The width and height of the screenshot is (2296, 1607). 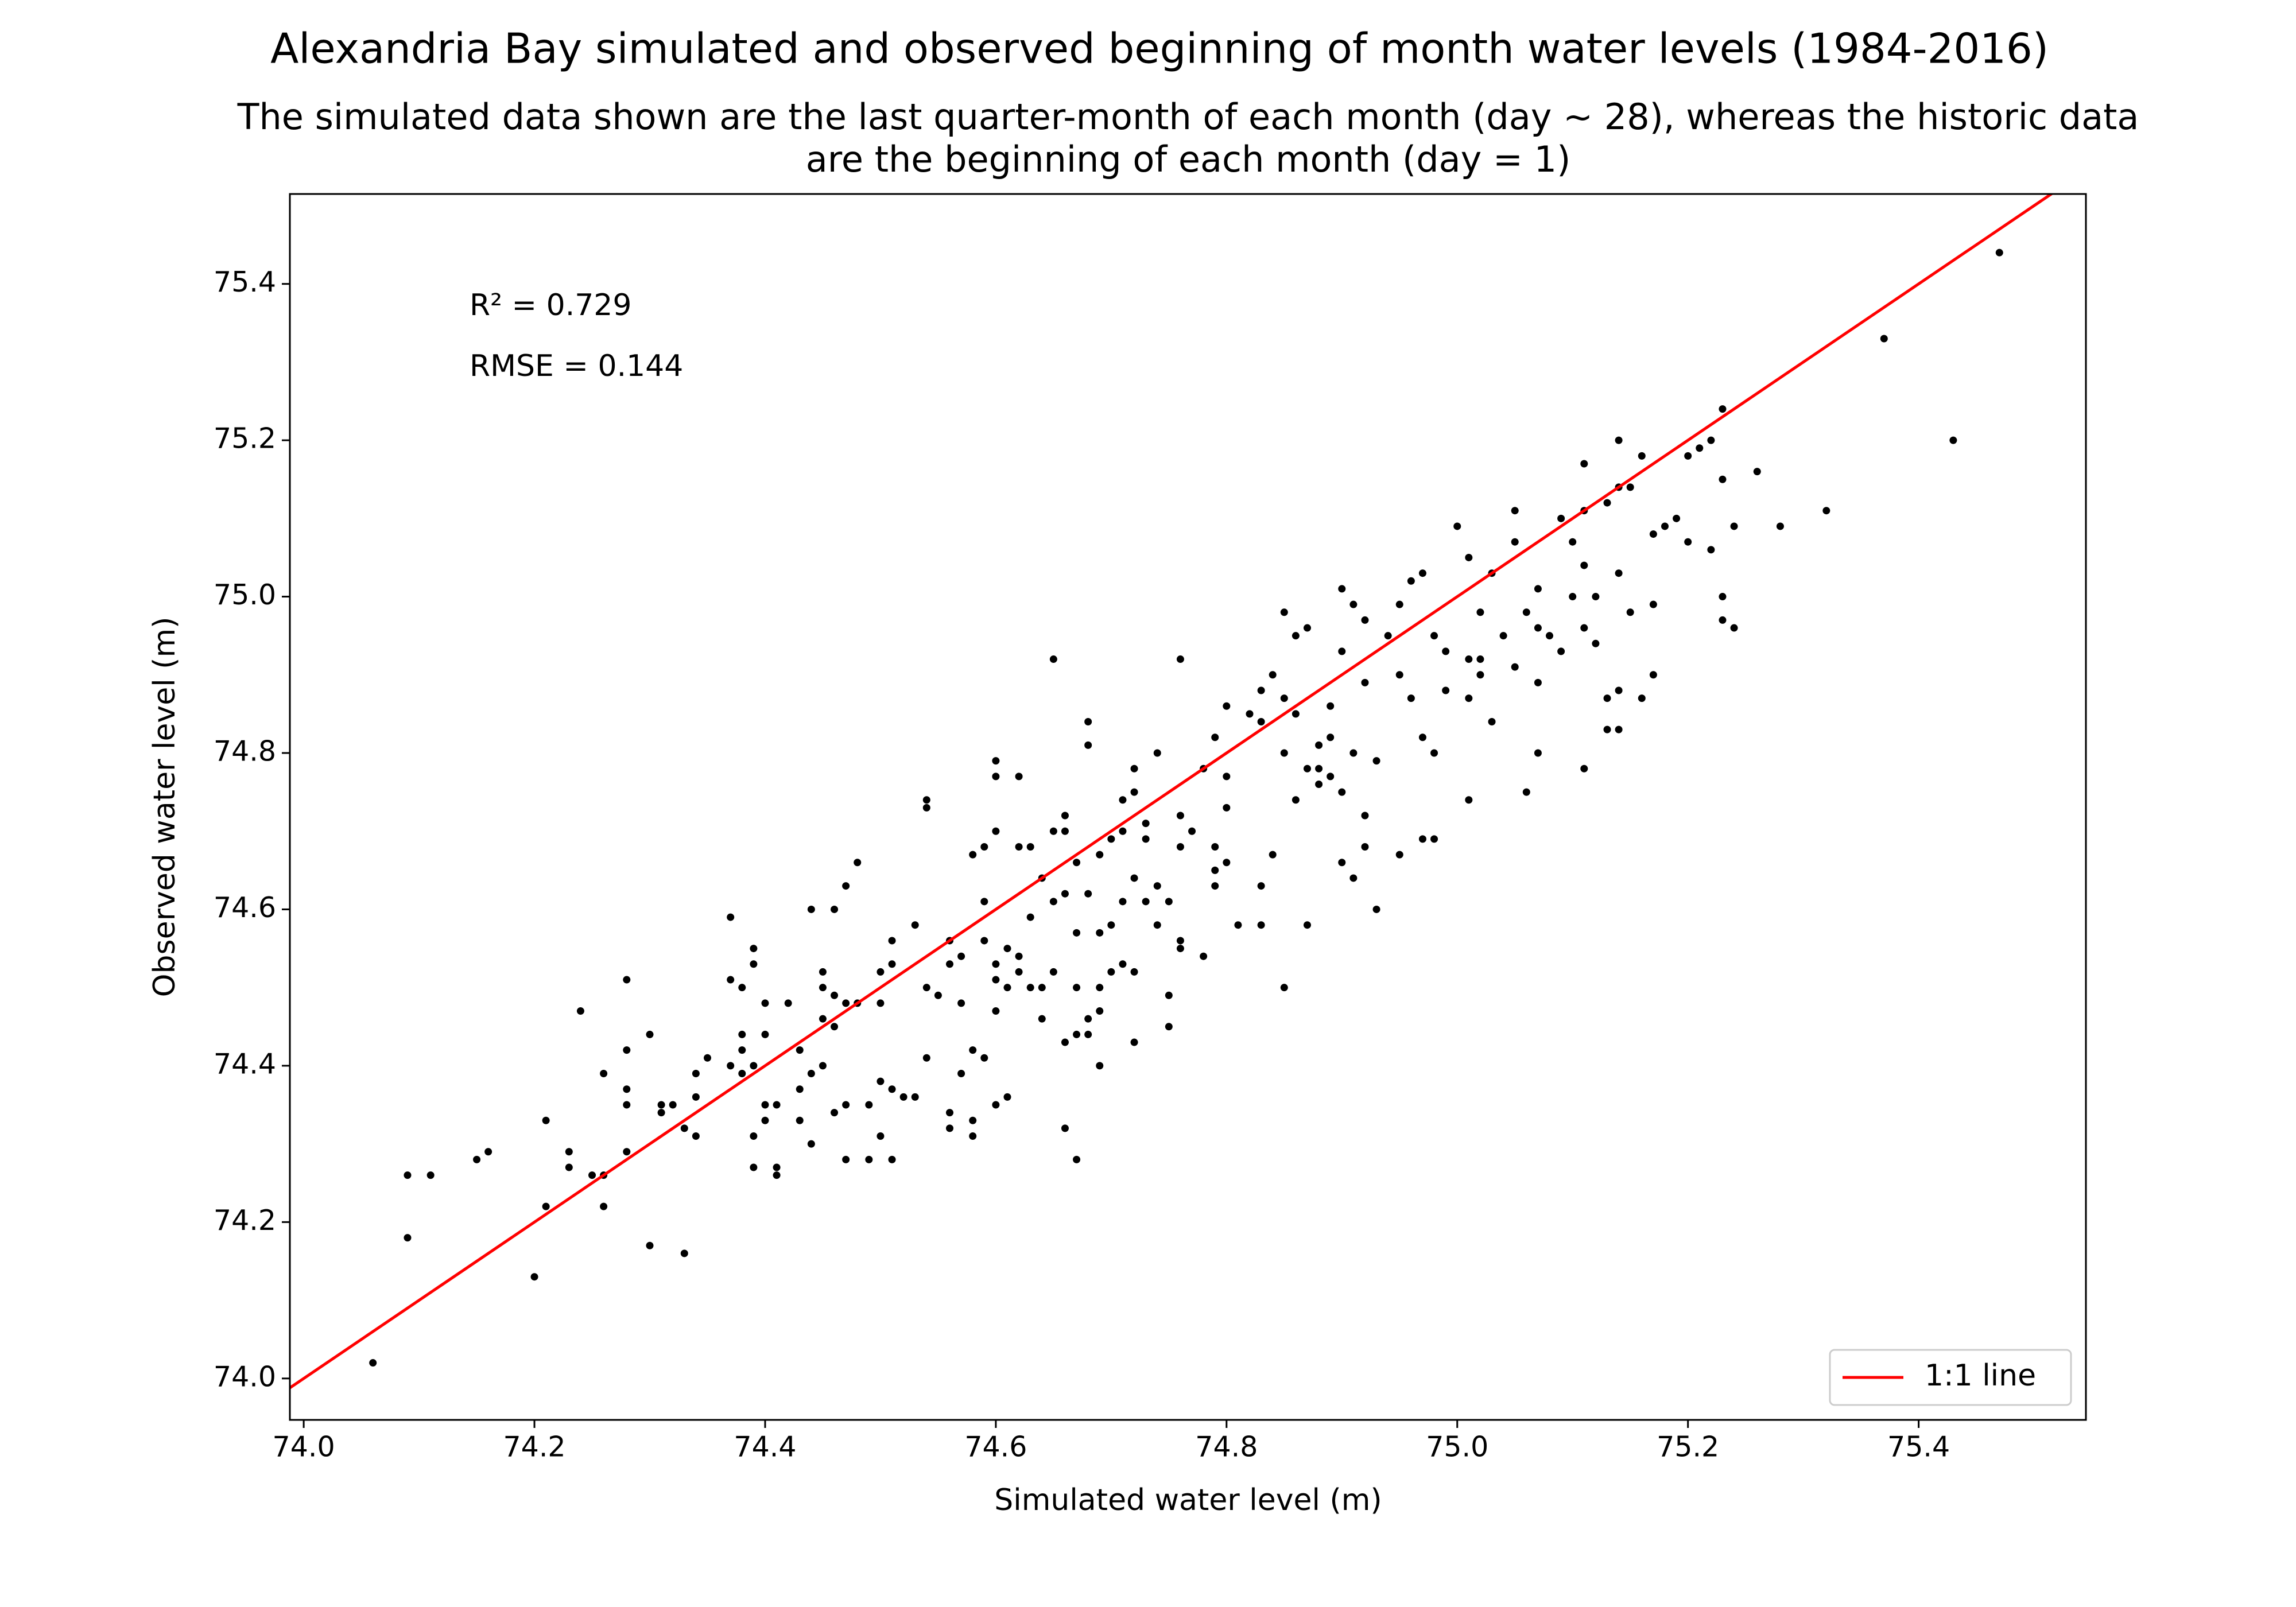 What do you see at coordinates (245, 282) in the screenshot?
I see `y-tick-label: 75.4` at bounding box center [245, 282].